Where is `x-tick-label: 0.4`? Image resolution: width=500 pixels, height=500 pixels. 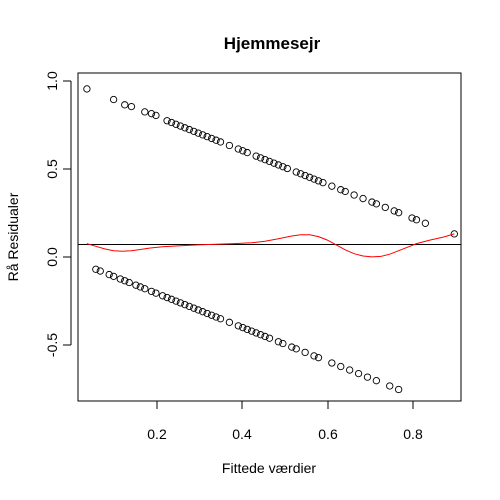 x-tick-label: 0.4 is located at coordinates (242, 434).